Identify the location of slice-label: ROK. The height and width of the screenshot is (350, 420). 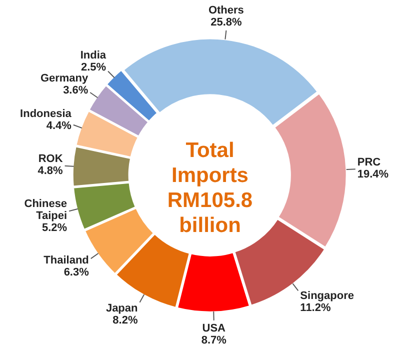
(50, 159).